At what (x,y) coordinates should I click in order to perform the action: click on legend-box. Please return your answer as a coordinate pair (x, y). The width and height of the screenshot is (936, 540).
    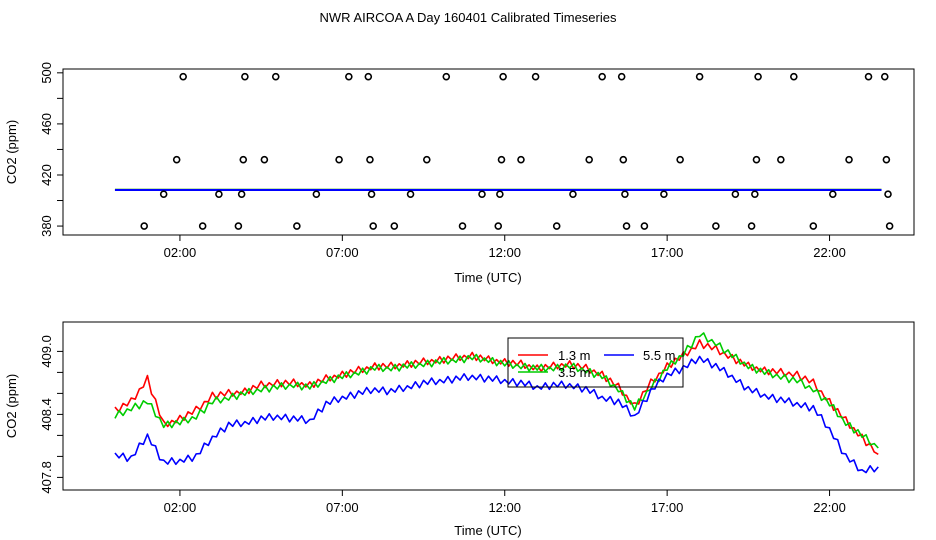
    Looking at the image, I should click on (595, 362).